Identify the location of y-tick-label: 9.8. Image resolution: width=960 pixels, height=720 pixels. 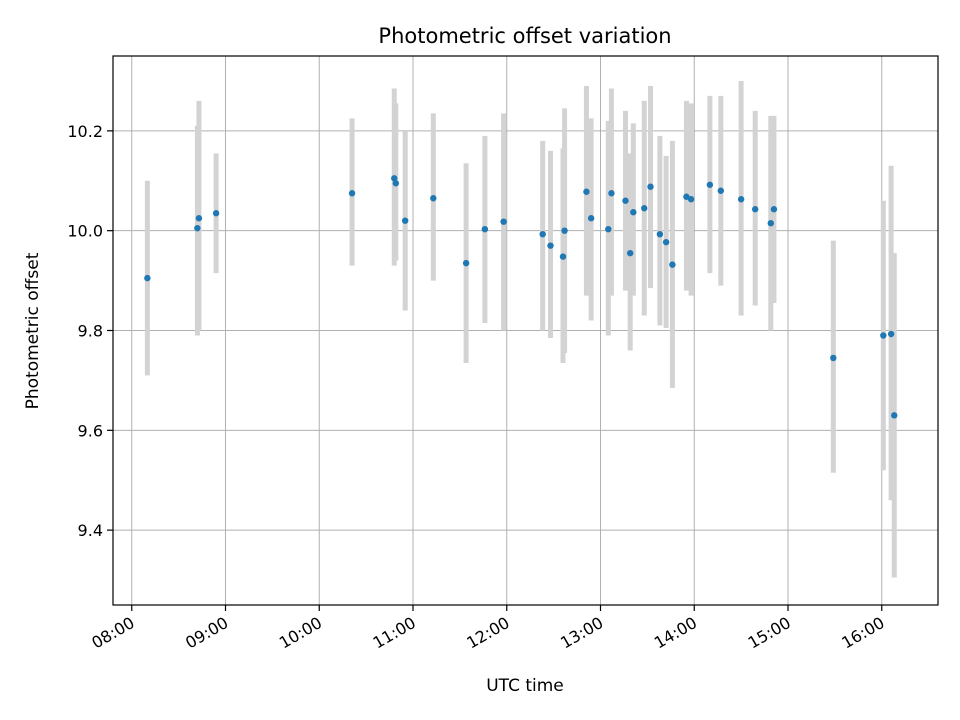
(90, 331).